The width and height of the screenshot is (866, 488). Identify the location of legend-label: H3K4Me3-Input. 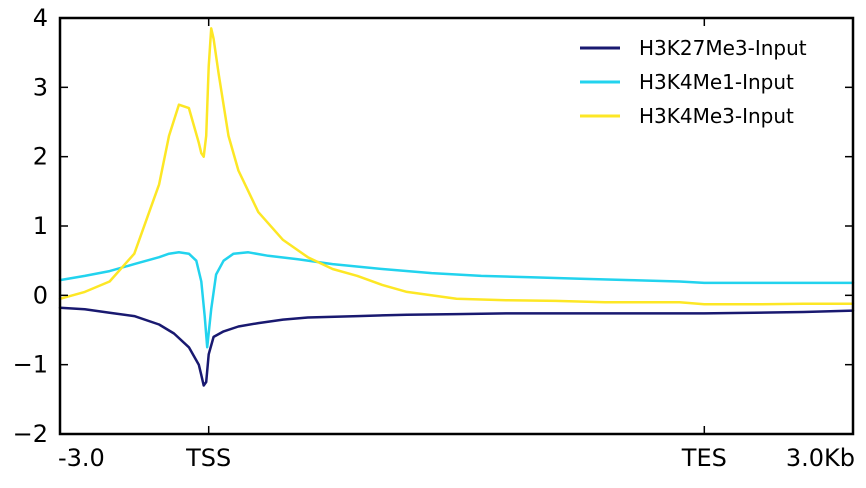
(716, 116).